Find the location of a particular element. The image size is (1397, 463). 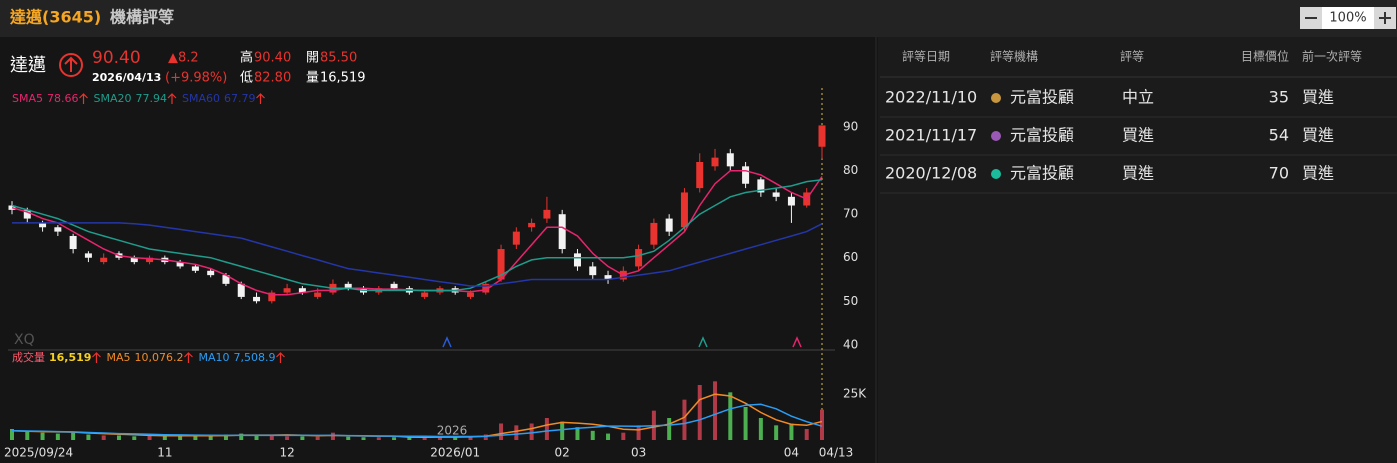

legend-name: SMA20 is located at coordinates (113, 98).